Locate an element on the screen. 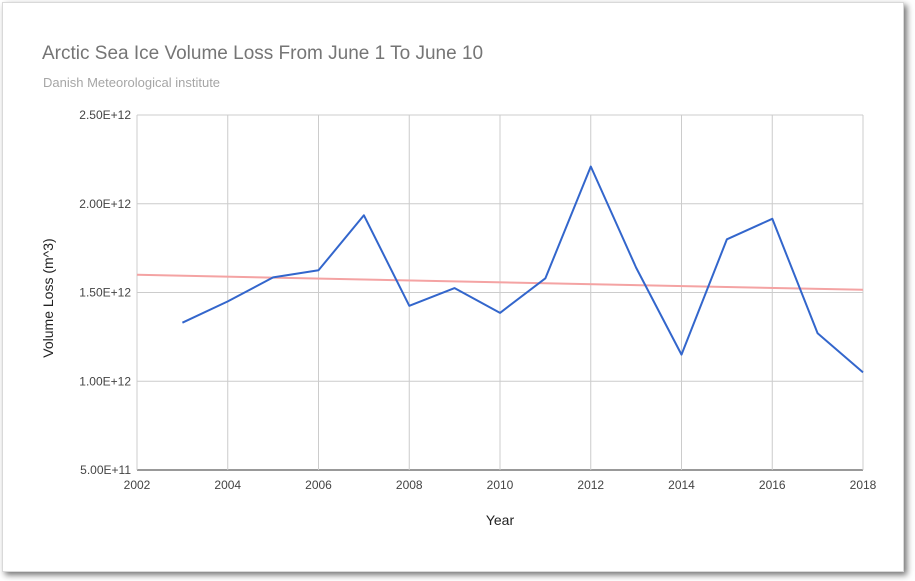 This screenshot has height=581, width=915. x-tick-label: 2006 is located at coordinates (318, 485).